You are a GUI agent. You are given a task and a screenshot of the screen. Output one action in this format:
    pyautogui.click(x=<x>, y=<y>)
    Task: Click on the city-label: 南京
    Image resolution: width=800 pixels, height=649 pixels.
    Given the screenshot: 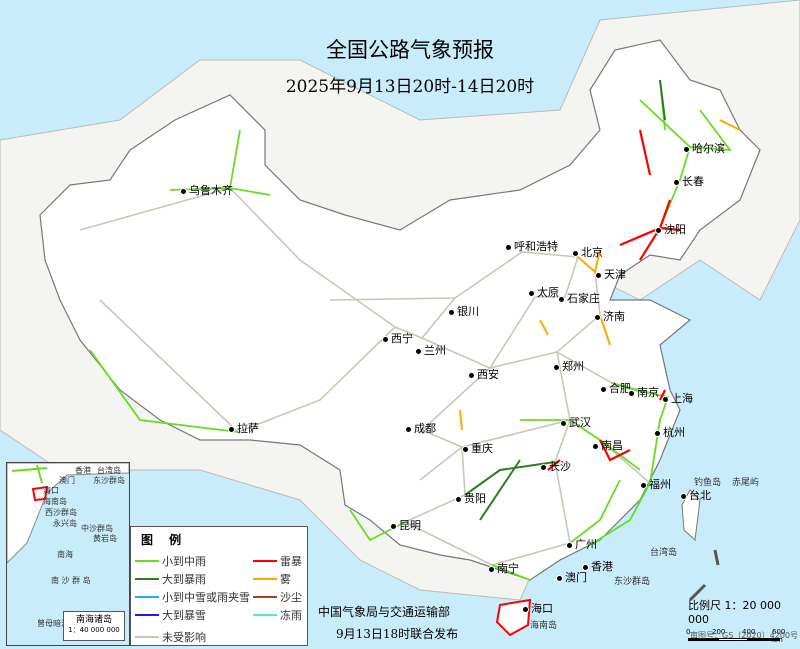 What is the action you would take?
    pyautogui.click(x=643, y=392)
    